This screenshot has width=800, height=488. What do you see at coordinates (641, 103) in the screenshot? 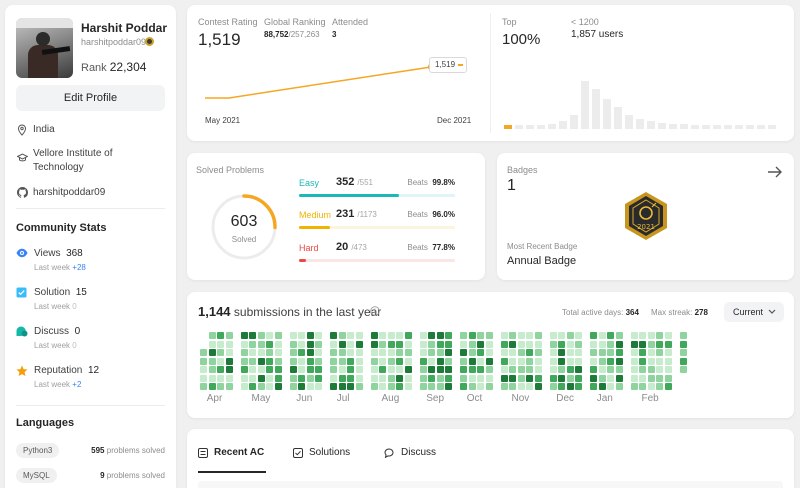
I see `rating-histogram` at bounding box center [641, 103].